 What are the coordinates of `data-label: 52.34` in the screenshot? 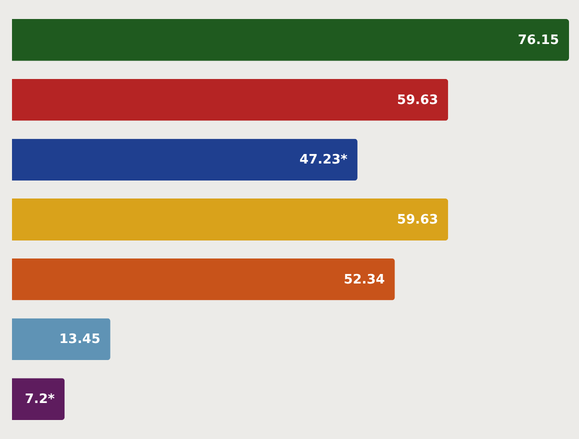 It's located at (364, 280).